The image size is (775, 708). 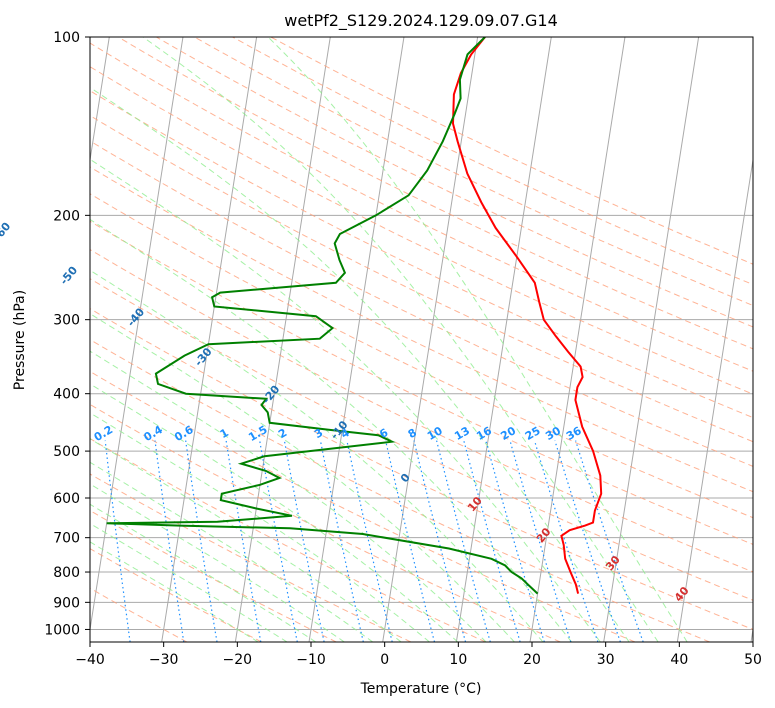 What do you see at coordinates (224, 433) in the screenshot?
I see `mixing-ratio-label: 1` at bounding box center [224, 433].